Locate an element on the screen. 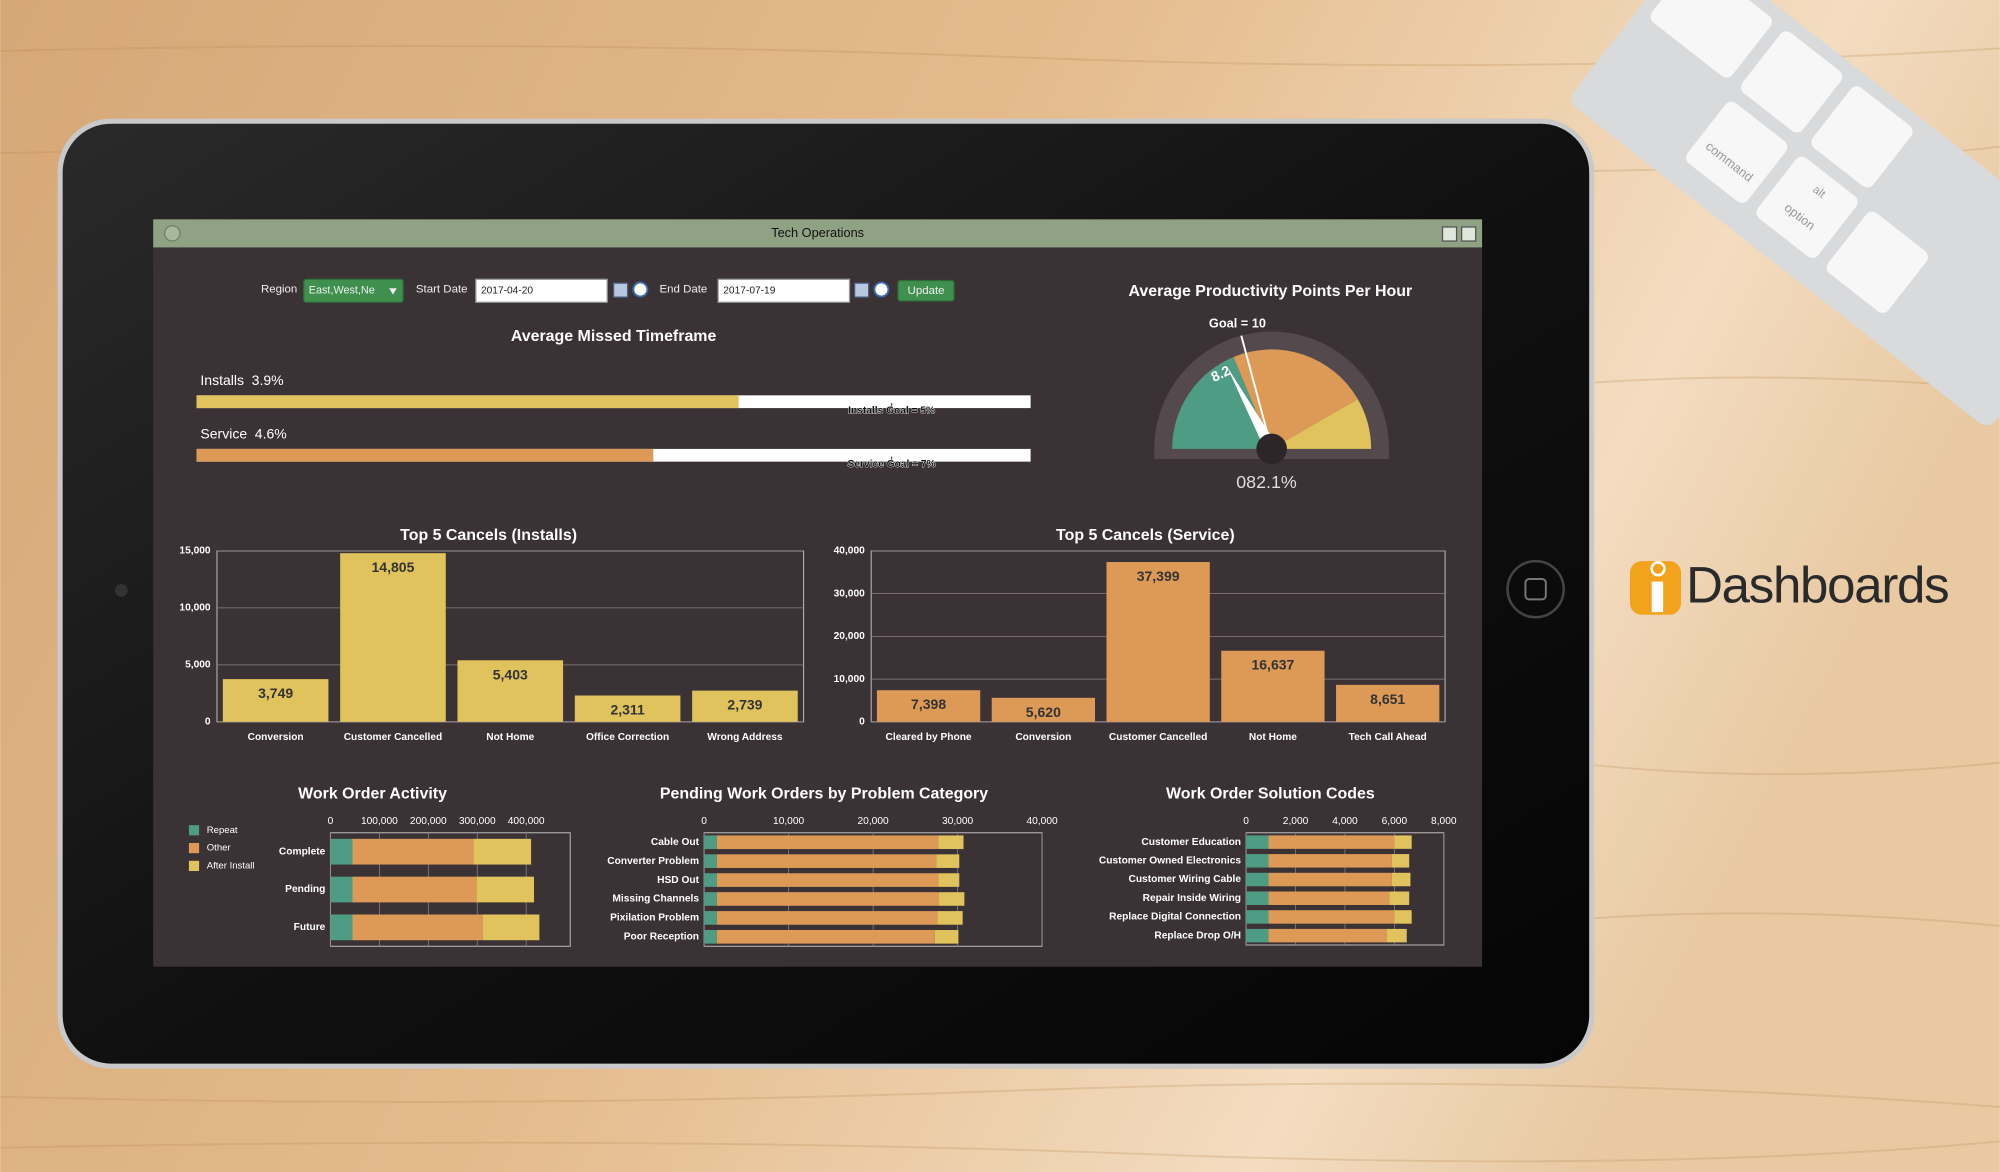  gauge-value-label: 8.2 is located at coordinates (1220, 373).